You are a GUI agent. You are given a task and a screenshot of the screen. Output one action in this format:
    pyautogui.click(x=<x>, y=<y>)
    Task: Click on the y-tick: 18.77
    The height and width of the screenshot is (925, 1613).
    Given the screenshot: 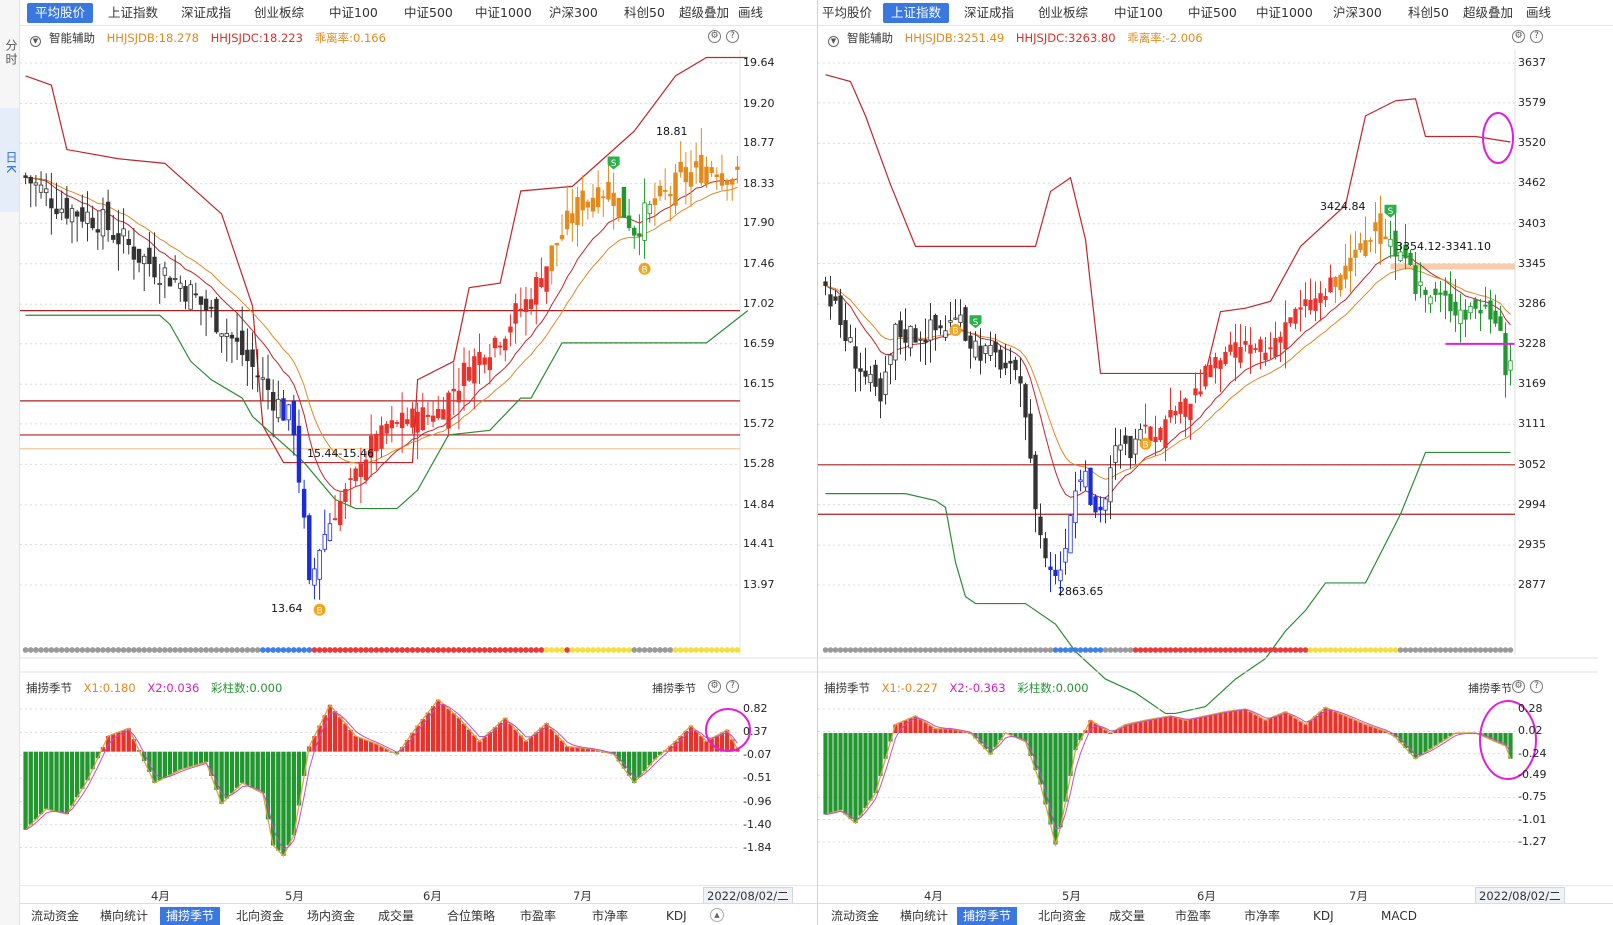 What is the action you would take?
    pyautogui.click(x=759, y=143)
    